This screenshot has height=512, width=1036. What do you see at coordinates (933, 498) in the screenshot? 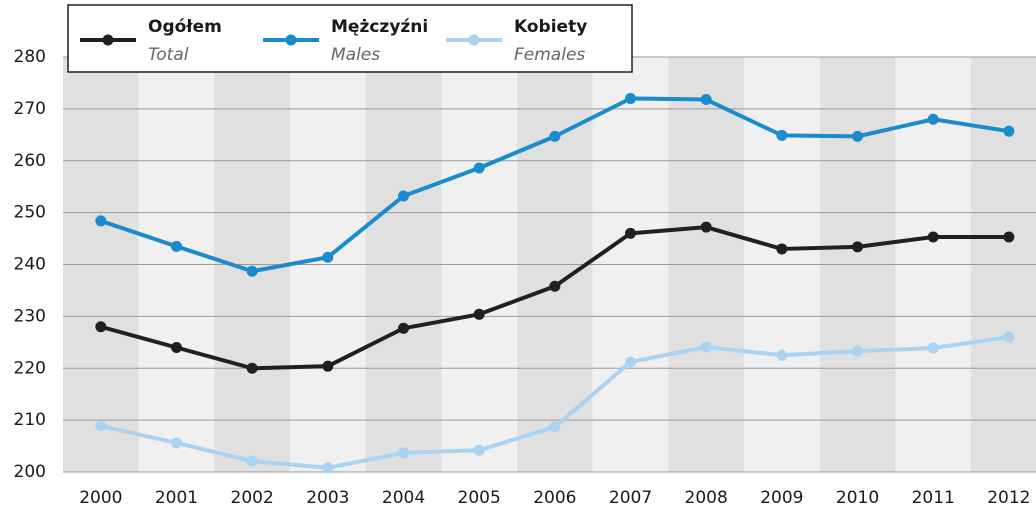
I see `x-tick-label: 2011` at bounding box center [933, 498].